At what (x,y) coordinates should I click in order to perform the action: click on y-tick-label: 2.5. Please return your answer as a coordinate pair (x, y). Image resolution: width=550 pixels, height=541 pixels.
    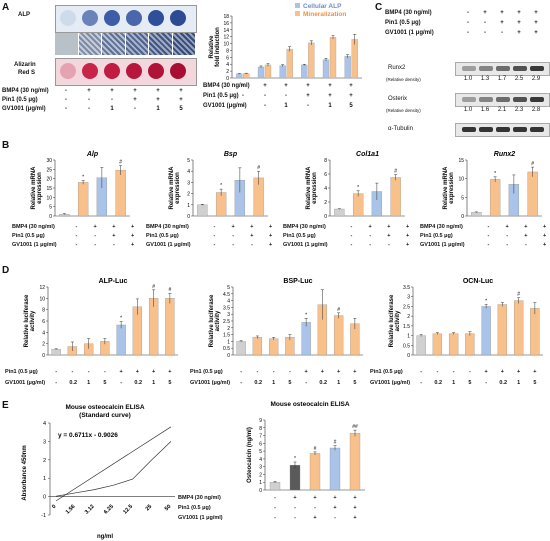
    Looking at the image, I should click on (226, 322).